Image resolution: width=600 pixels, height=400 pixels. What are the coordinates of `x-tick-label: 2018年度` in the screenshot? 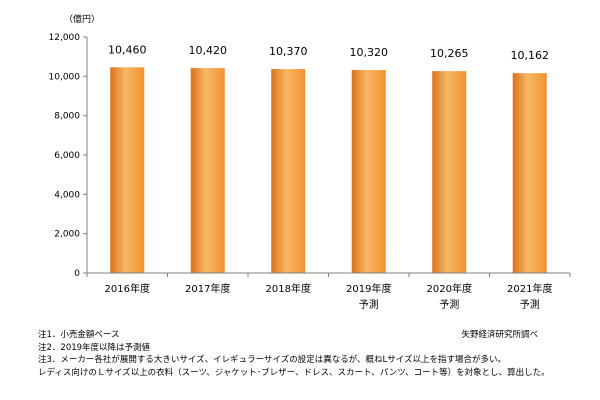 It's located at (288, 288).